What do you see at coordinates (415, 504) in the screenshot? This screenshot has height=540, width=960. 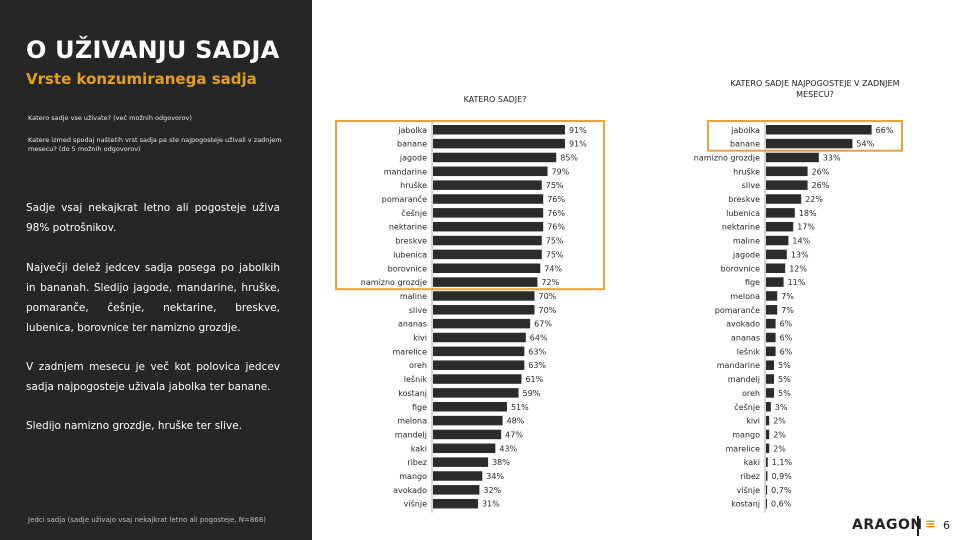 I see `category-label: višnje` at bounding box center [415, 504].